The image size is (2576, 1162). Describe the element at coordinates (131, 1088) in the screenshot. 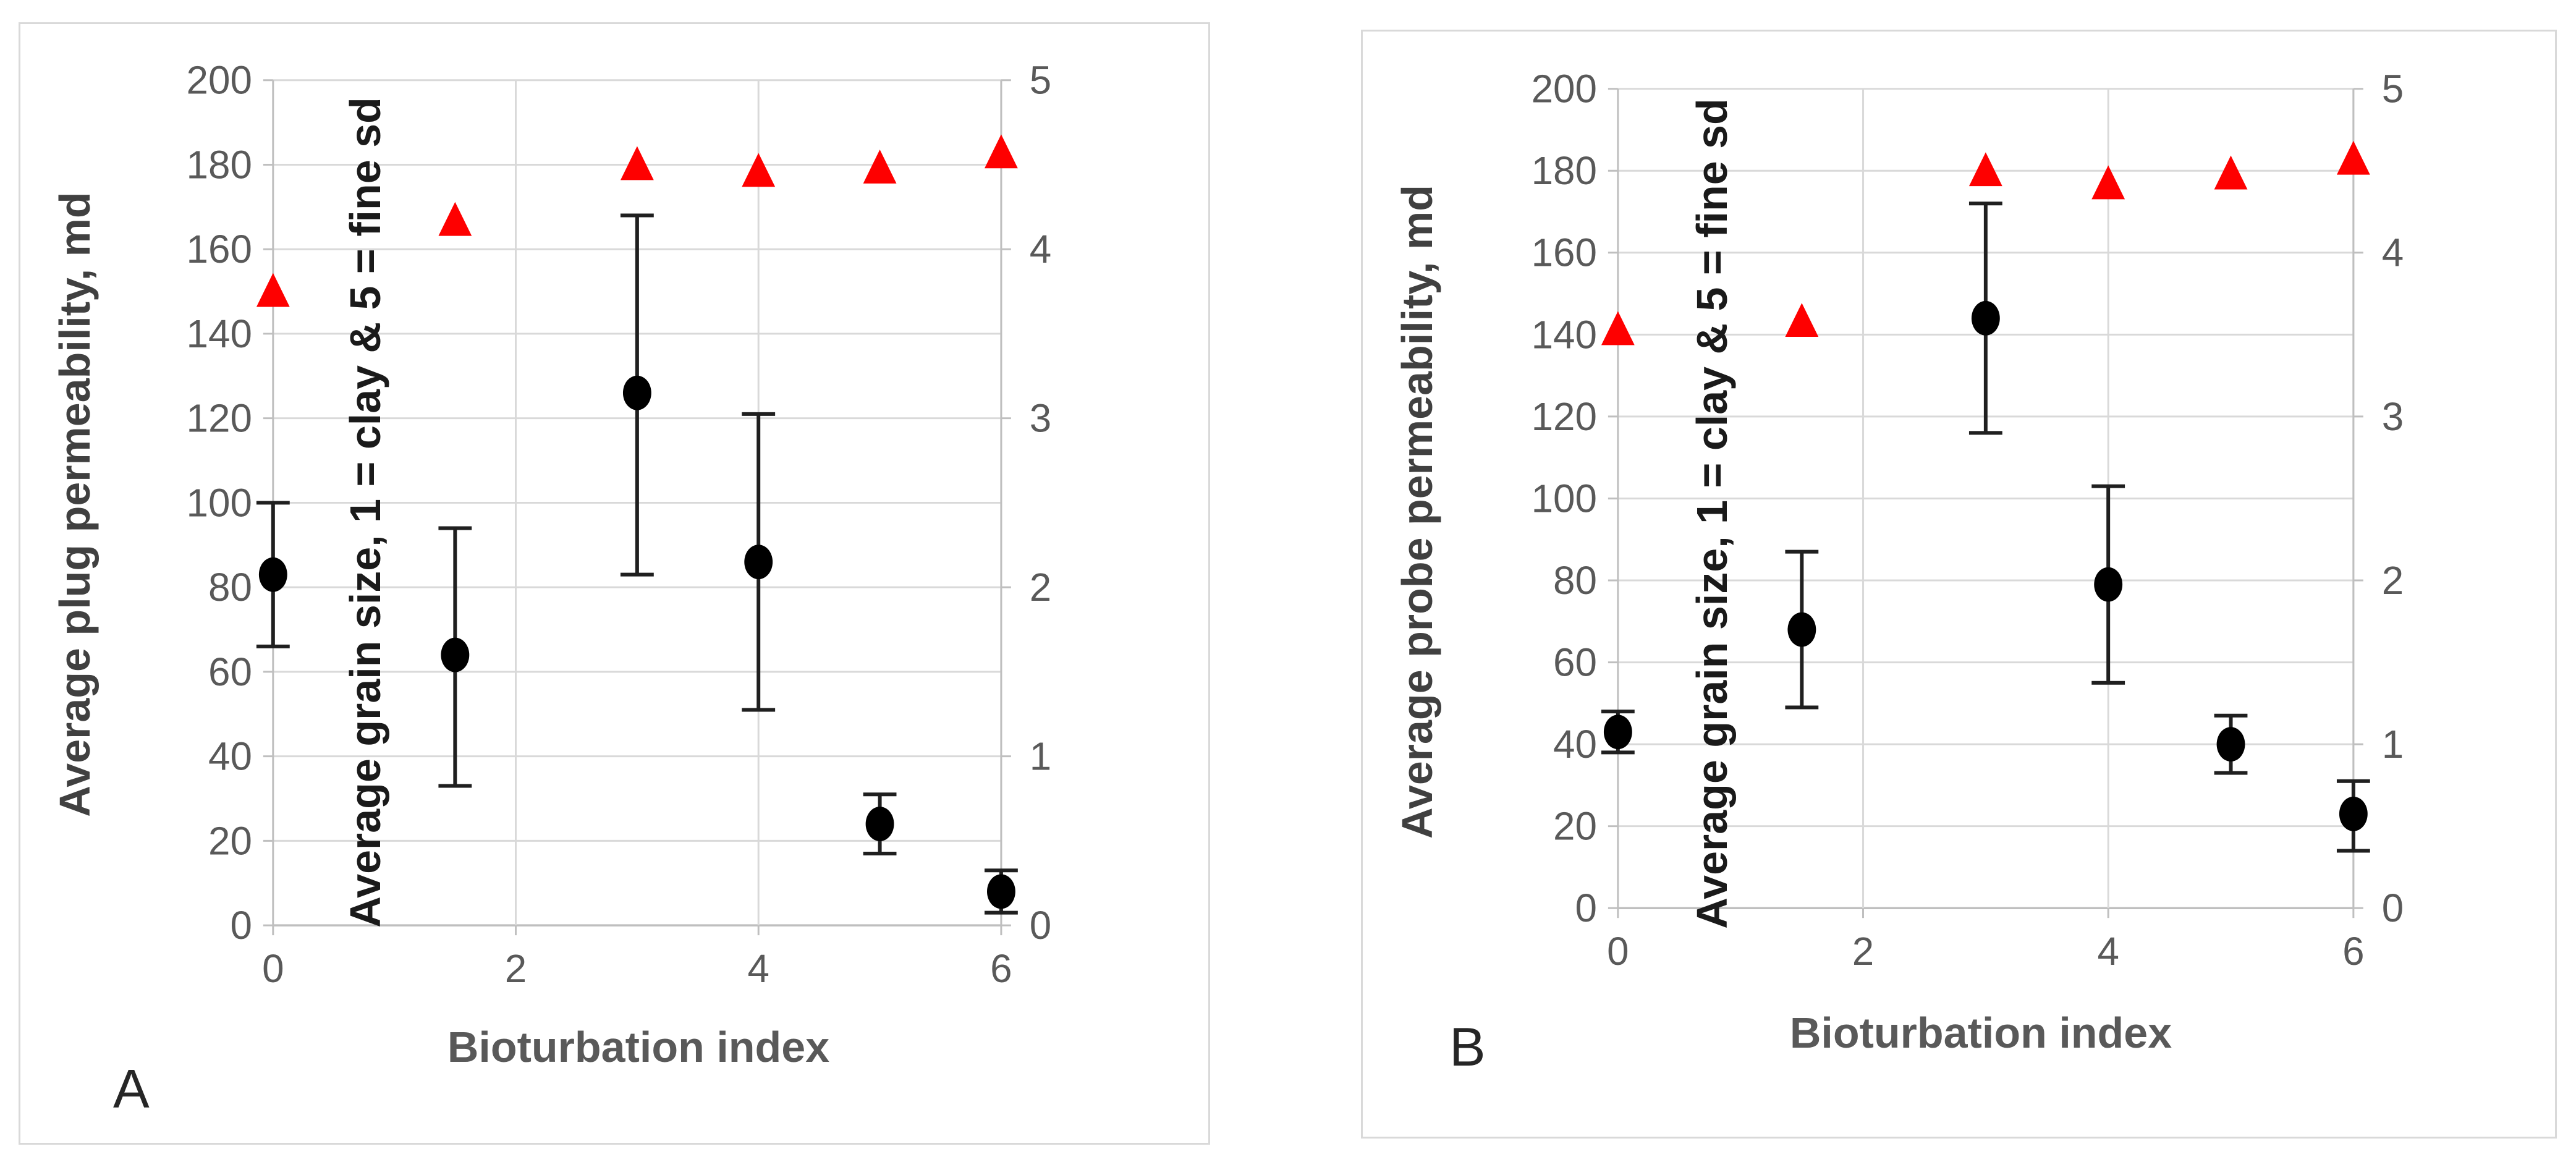

I see `panel-letter-a: A` at that location.